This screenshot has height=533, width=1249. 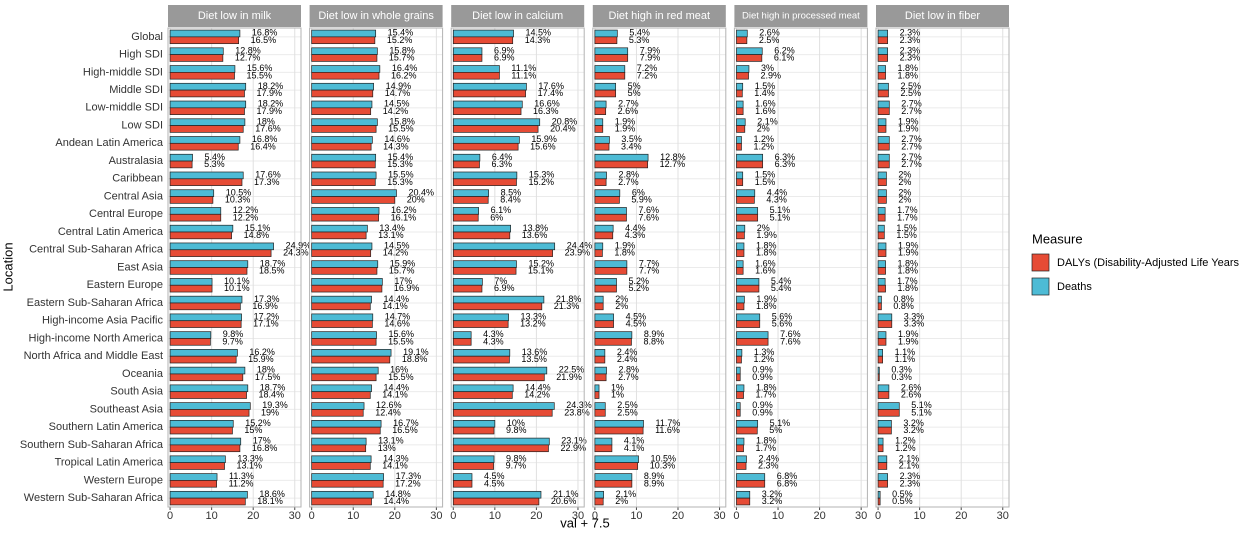 I want to click on value-label: 15.4%, so click(x=401, y=33).